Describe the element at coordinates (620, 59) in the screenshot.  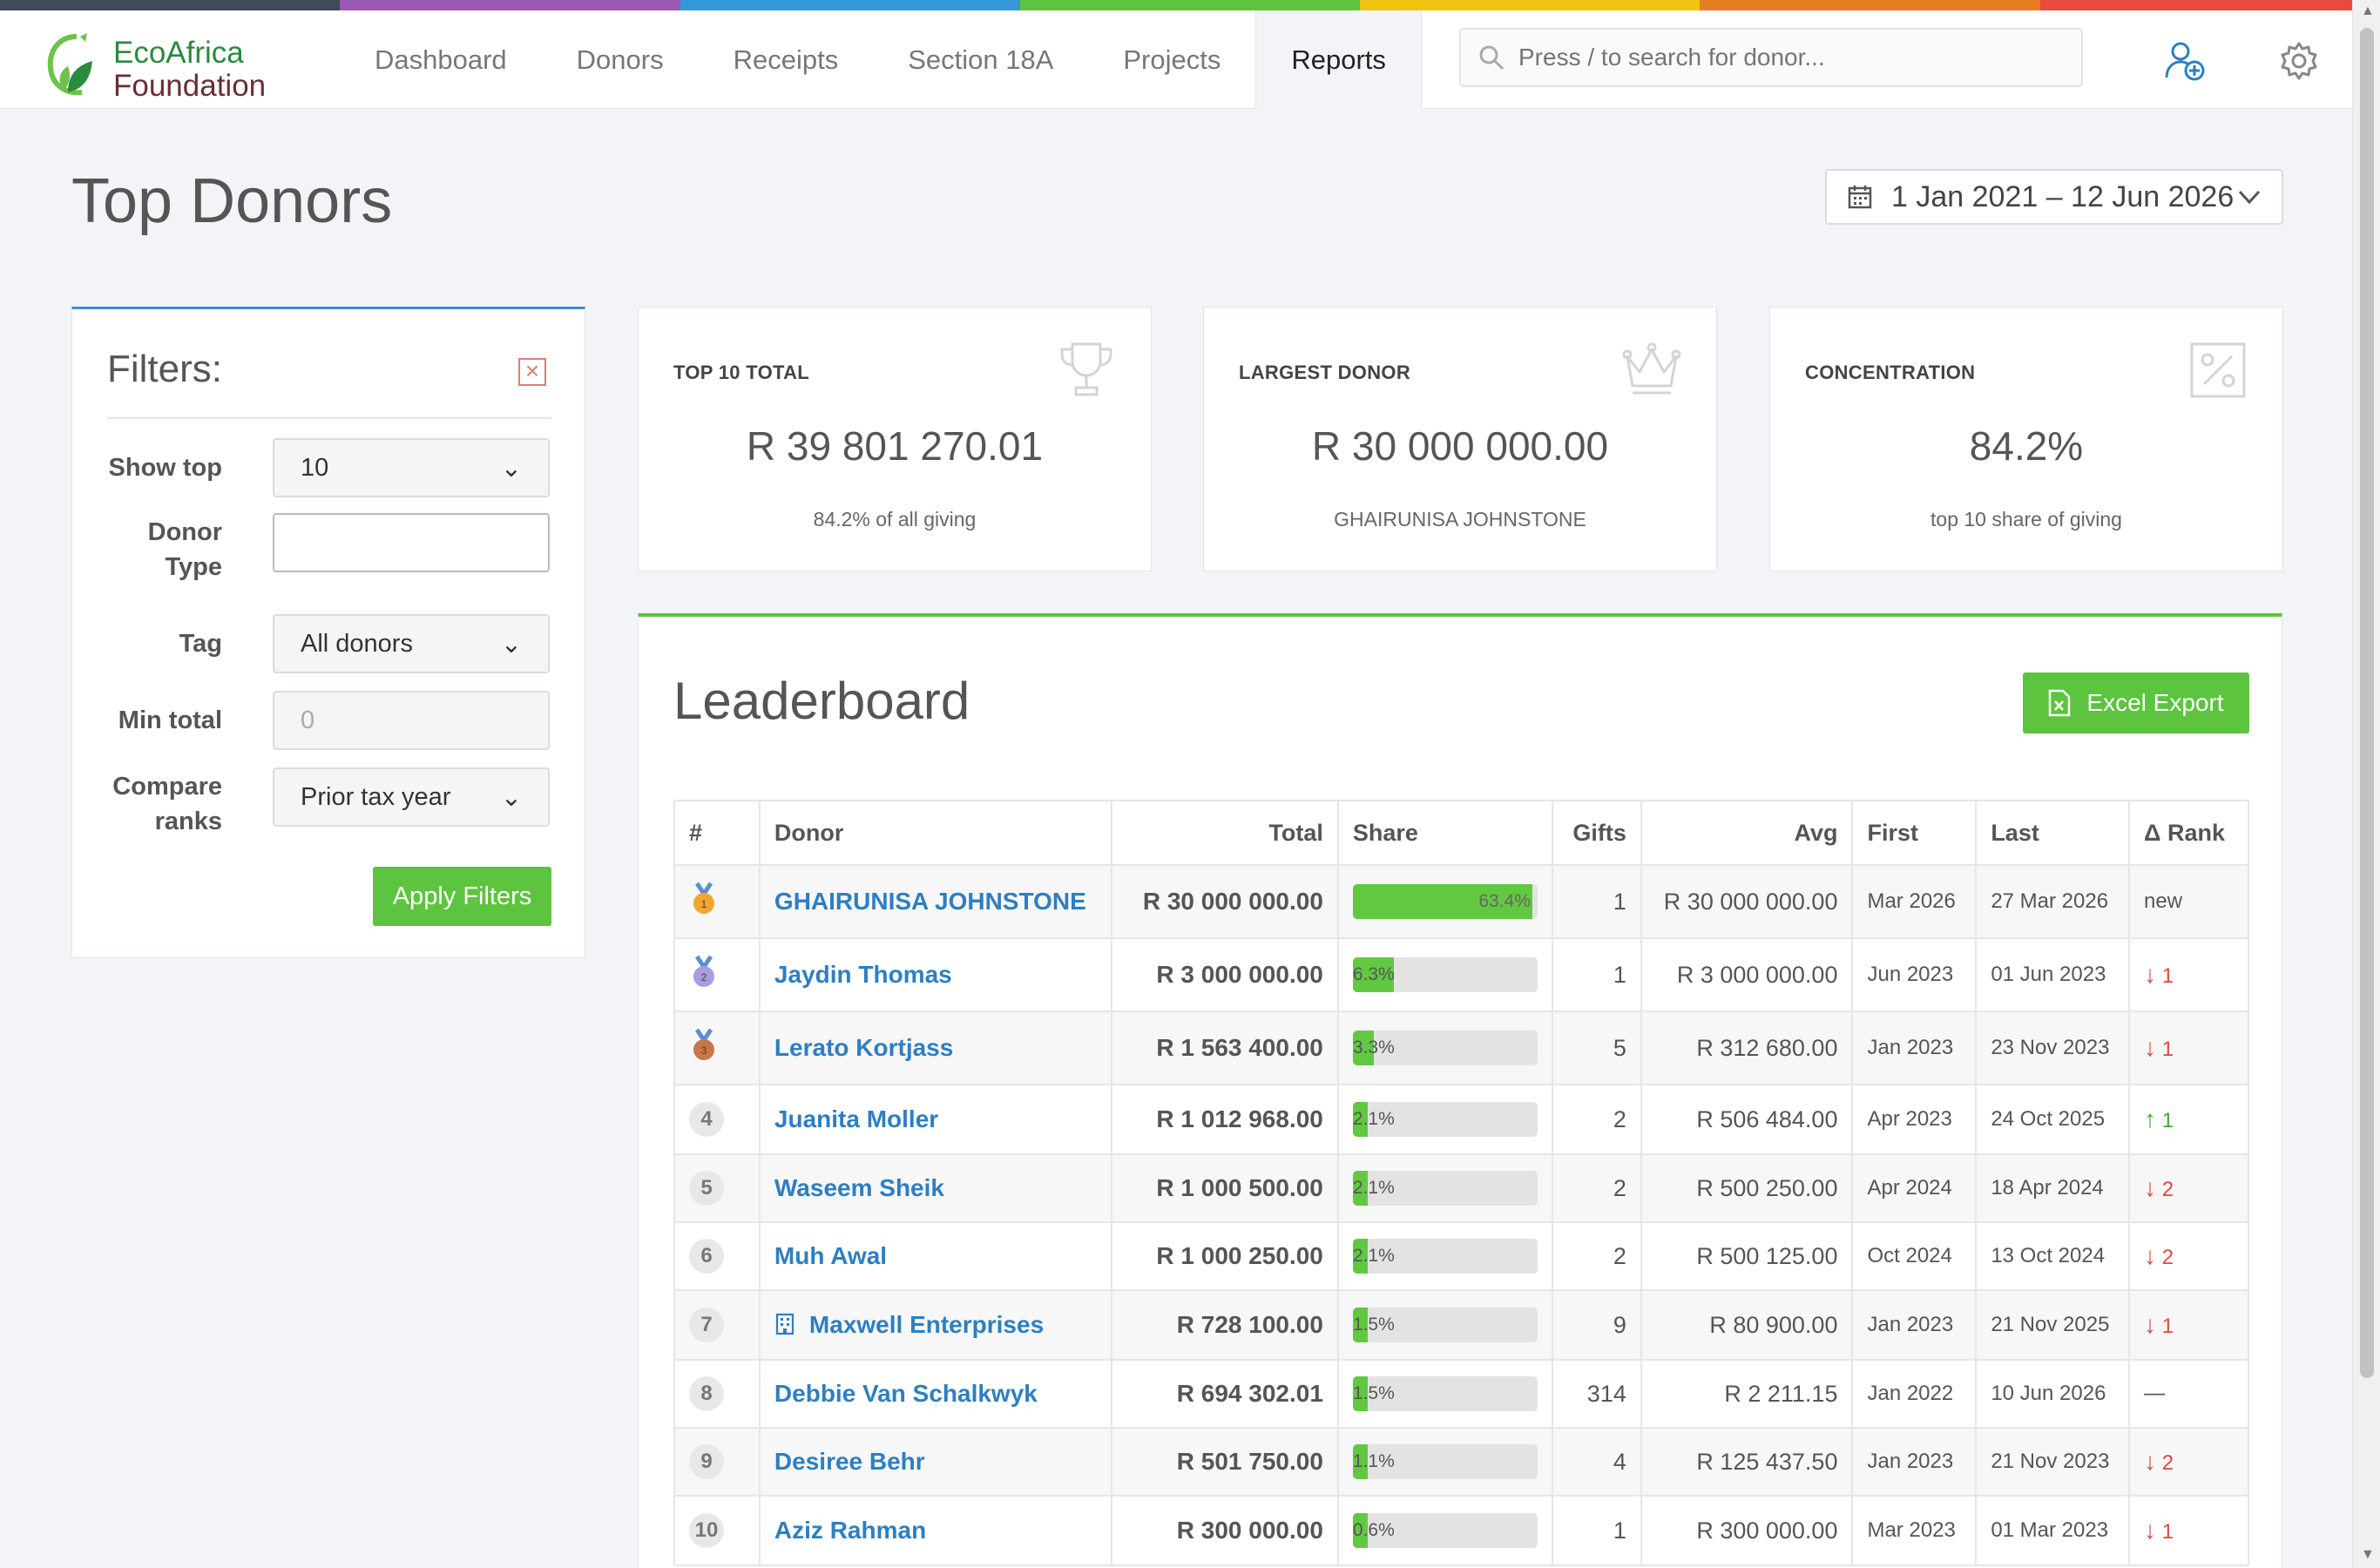
I see `nav-donors: Donors` at that location.